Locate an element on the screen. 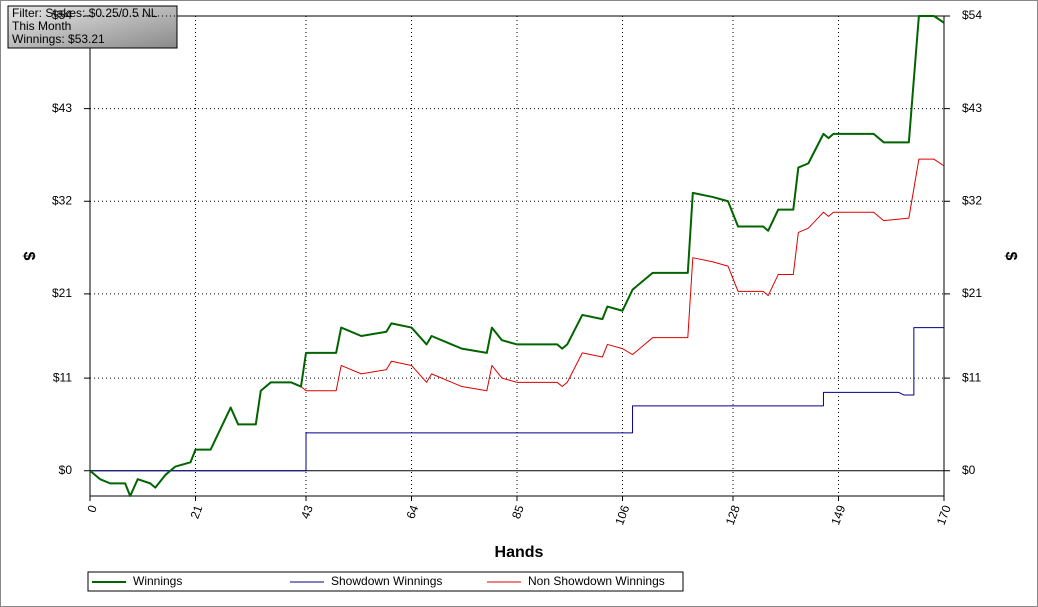 The height and width of the screenshot is (607, 1038). legend-label: Showdown Winnings is located at coordinates (386, 581).